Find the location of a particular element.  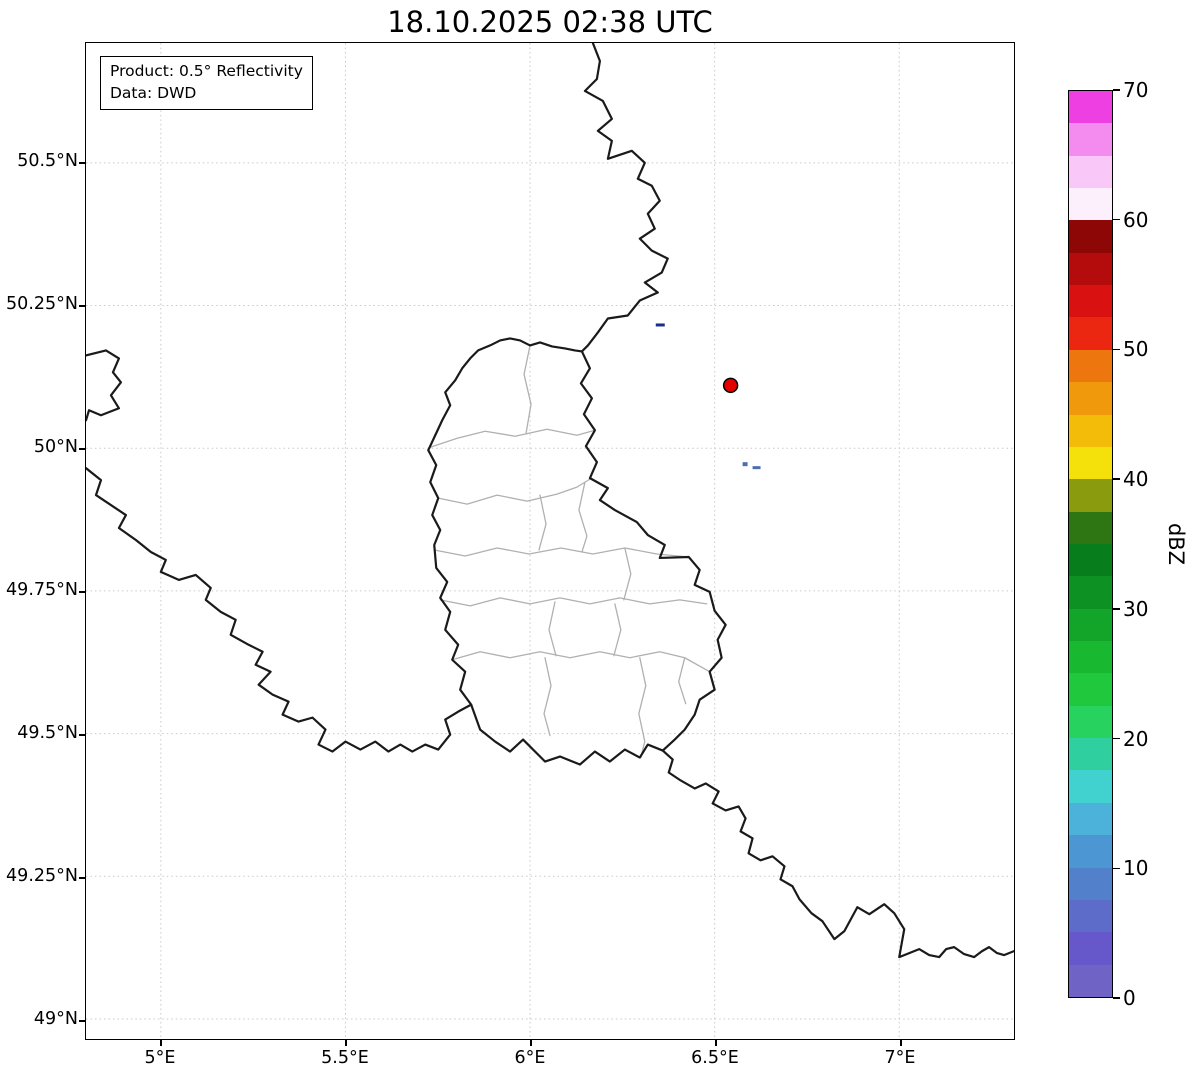

product-info-box: Product: 0.5° Reflectivity Data: DWD is located at coordinates (206, 83).